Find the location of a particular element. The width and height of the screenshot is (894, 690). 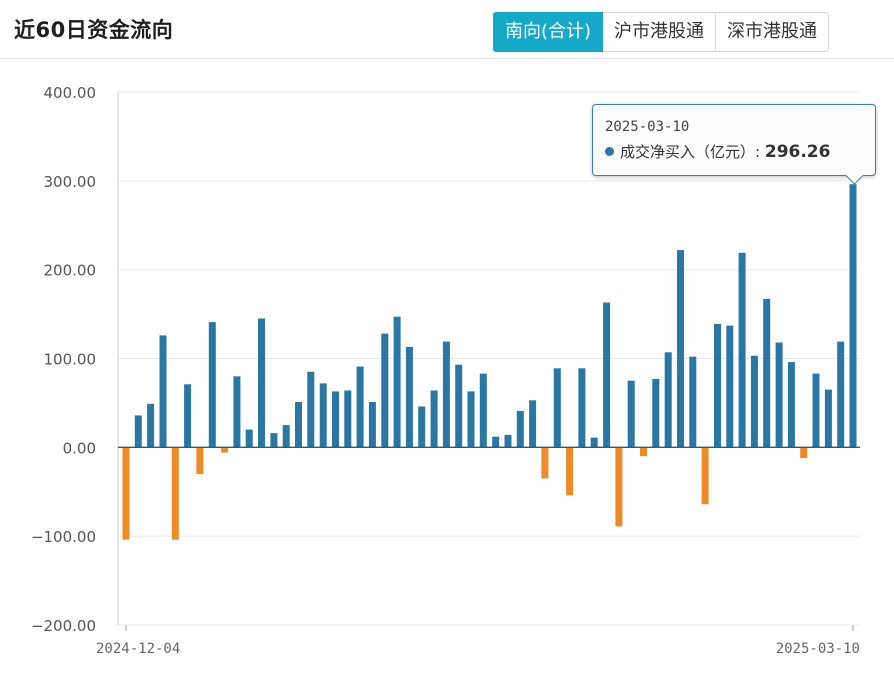

series-dot-icon is located at coordinates (609, 151).